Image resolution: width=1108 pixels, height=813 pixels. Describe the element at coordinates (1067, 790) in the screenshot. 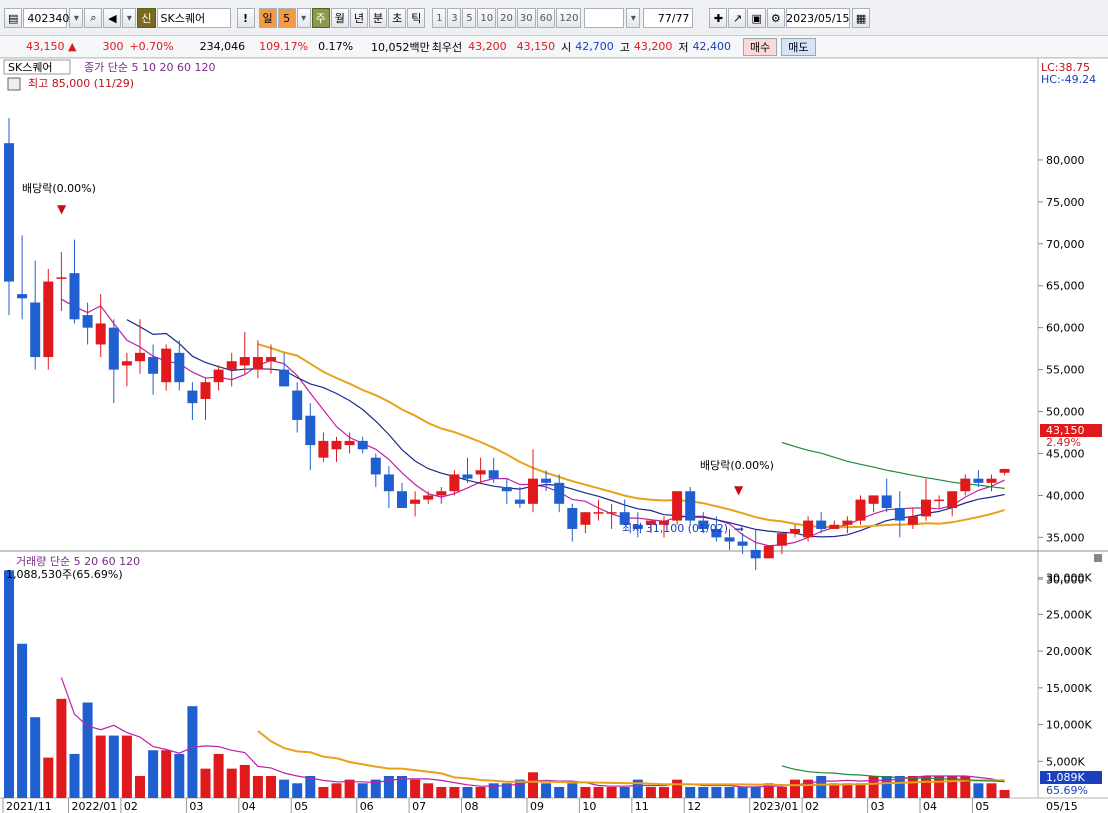

I see `last-volume-pct: 65.69%` at that location.